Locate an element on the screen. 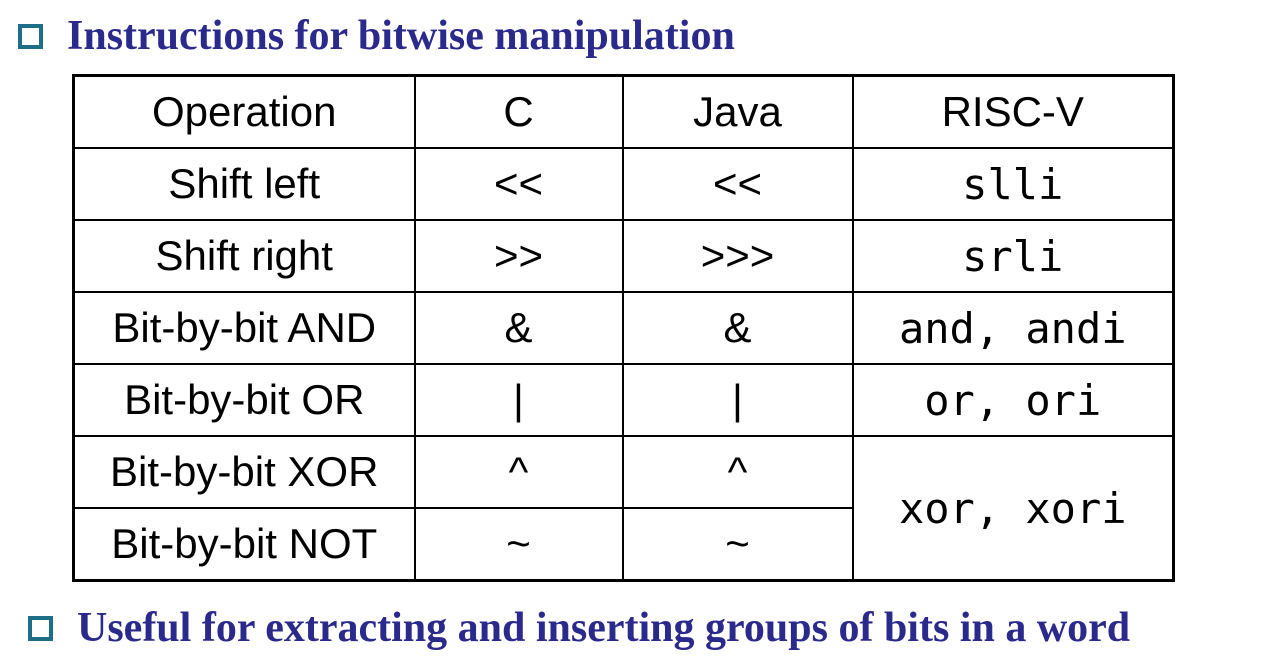 This screenshot has width=1282, height=662. table-row: Shift right >> >>> srli is located at coordinates (623, 256).